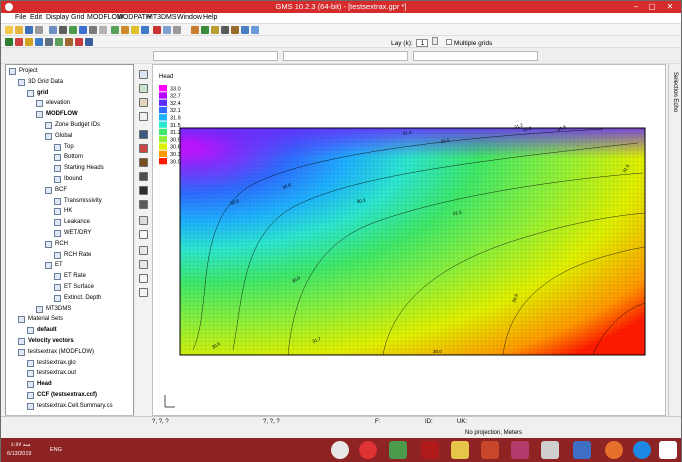 The height and width of the screenshot is (462, 682). I want to click on export-icon, so click(225, 30).